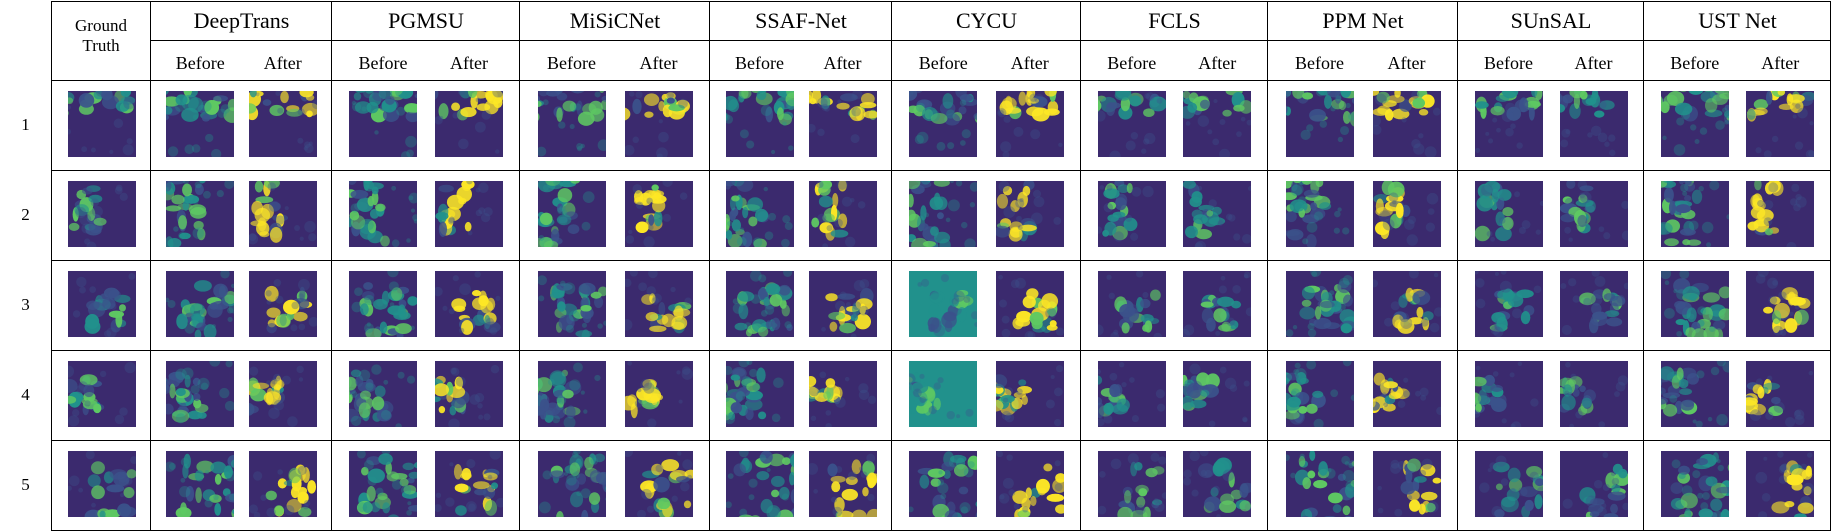 This screenshot has width=1832, height=531. What do you see at coordinates (25, 484) in the screenshot?
I see `row-label: 5` at bounding box center [25, 484].